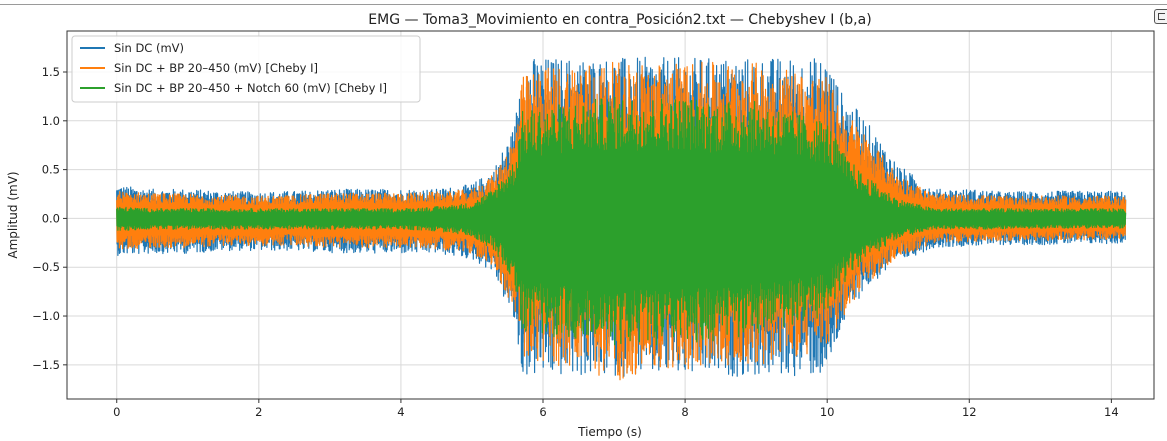  What do you see at coordinates (51, 72) in the screenshot?
I see `y-tick-label: 1.5` at bounding box center [51, 72].